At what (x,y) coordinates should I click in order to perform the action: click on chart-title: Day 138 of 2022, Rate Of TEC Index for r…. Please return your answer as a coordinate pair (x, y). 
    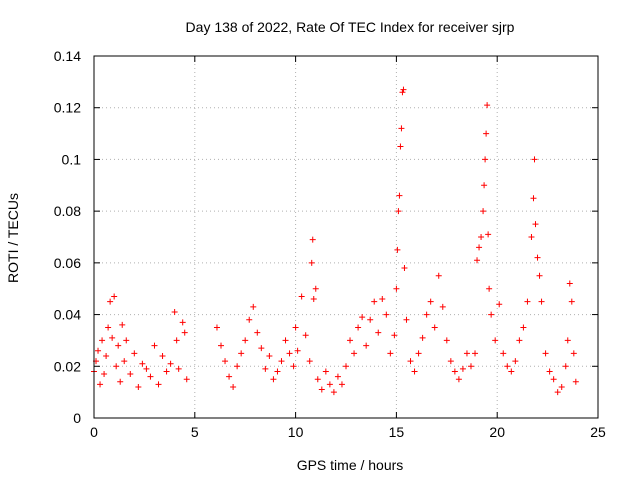
    Looking at the image, I should click on (350, 27).